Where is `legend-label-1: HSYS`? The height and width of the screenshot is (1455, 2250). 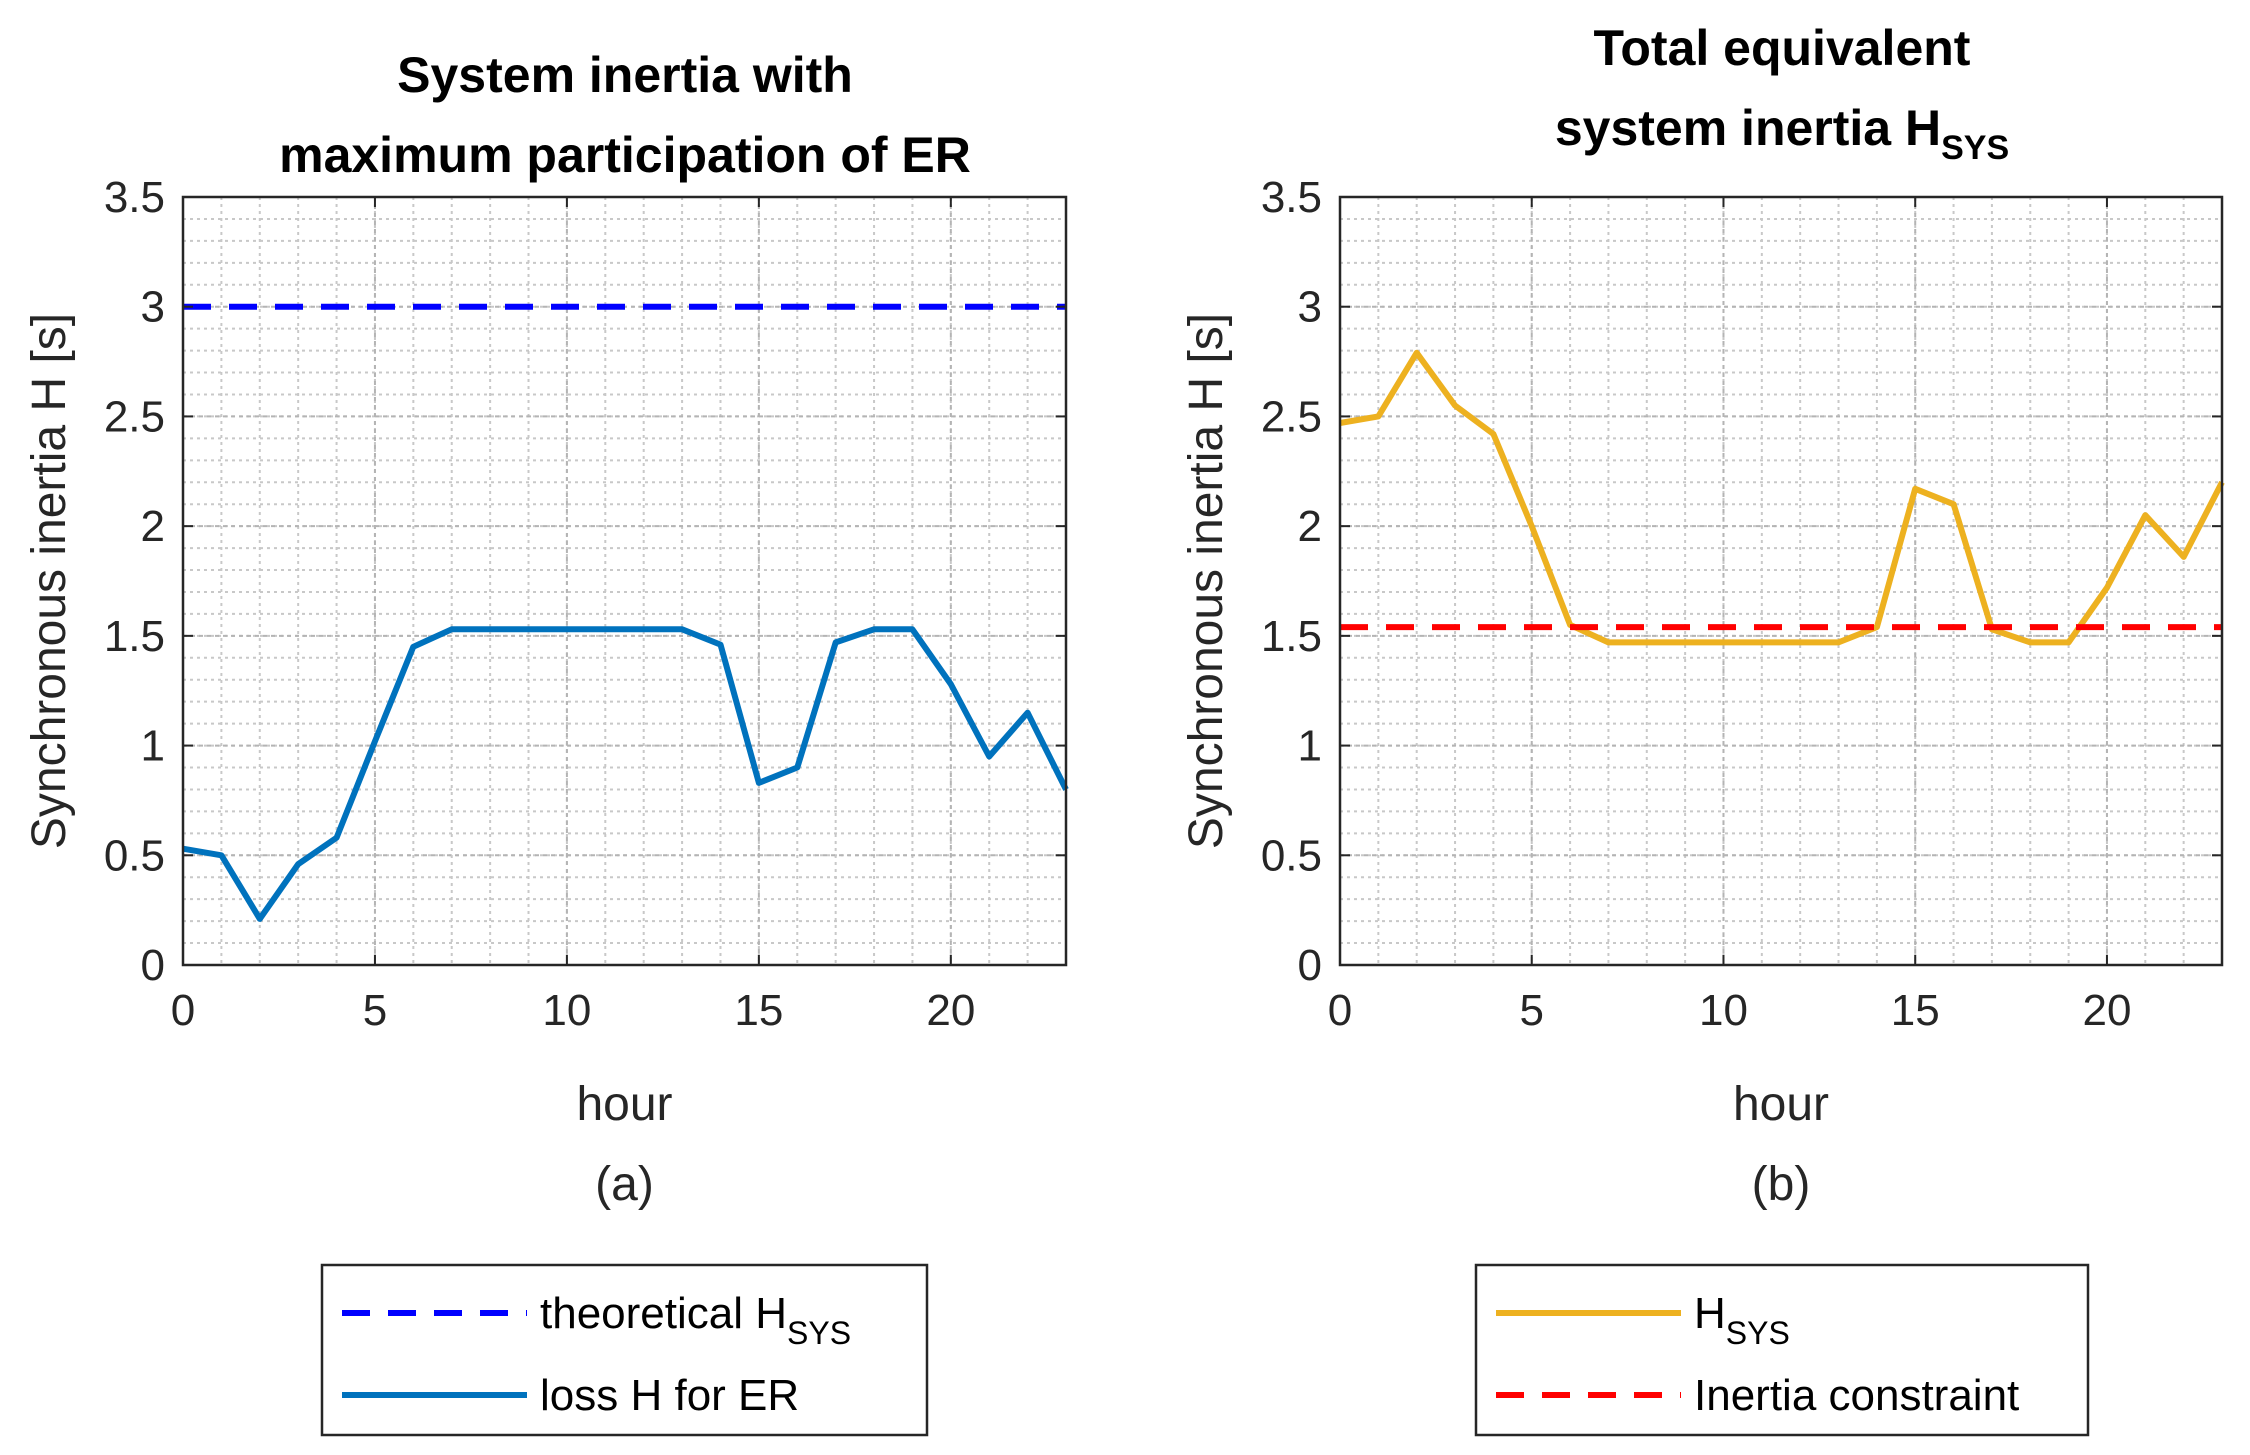
legend-label-1: HSYS is located at coordinates (1742, 1320).